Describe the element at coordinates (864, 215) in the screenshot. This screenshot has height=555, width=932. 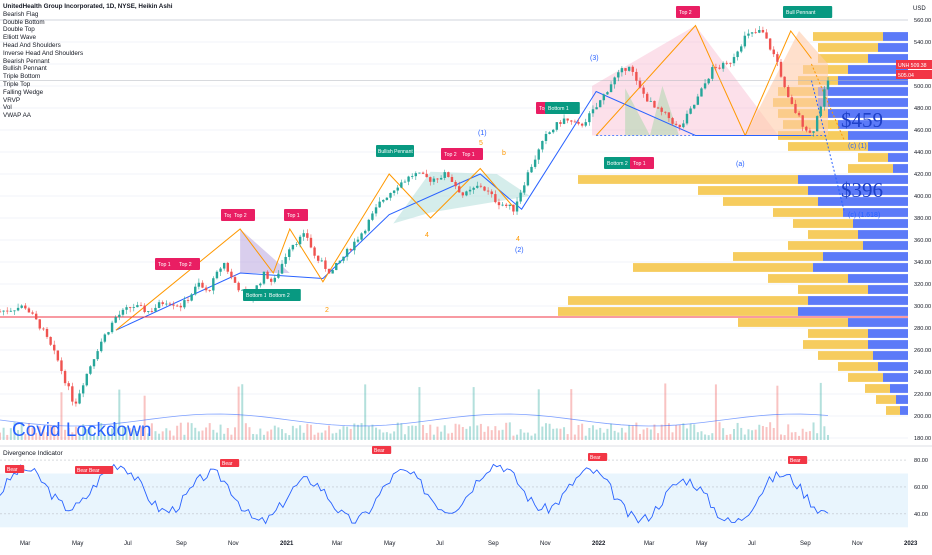
I see `wave-label: (c) (1.618)` at that location.